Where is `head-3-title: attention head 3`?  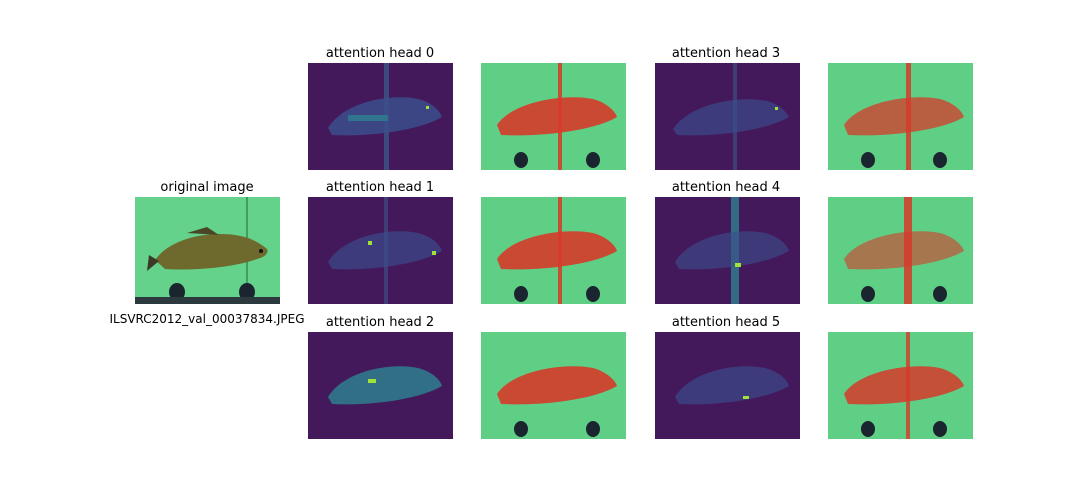 head-3-title: attention head 3 is located at coordinates (726, 53).